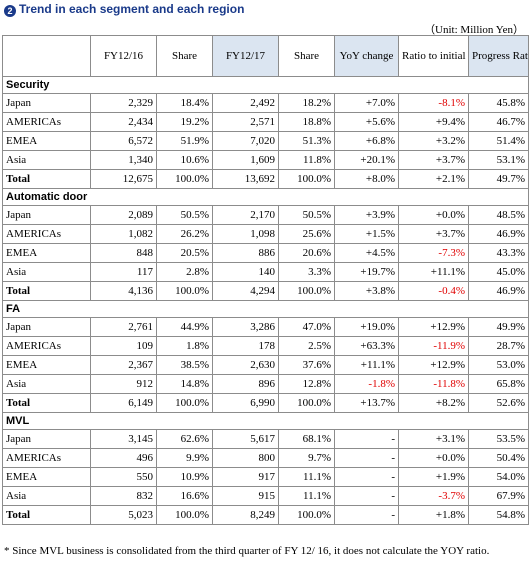 The height and width of the screenshot is (564, 530). Describe the element at coordinates (184, 122) in the screenshot. I see `share16-cell: 19.2%` at that location.